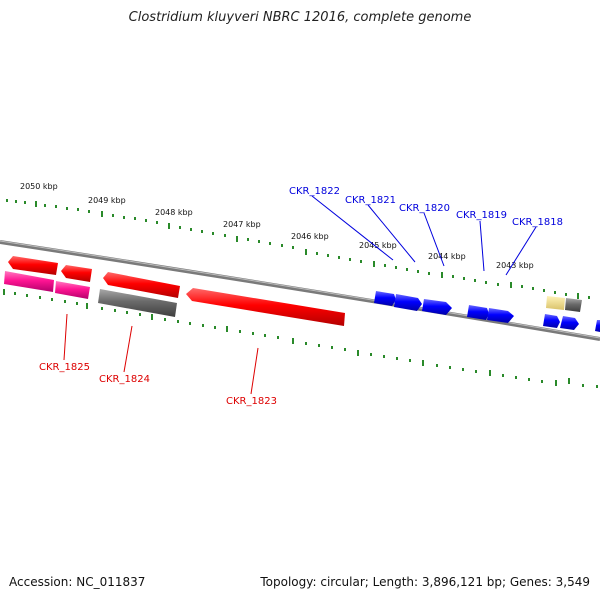 This screenshot has width=600, height=600. What do you see at coordinates (124, 379) in the screenshot?
I see `gene-label: CKR_1824` at bounding box center [124, 379].